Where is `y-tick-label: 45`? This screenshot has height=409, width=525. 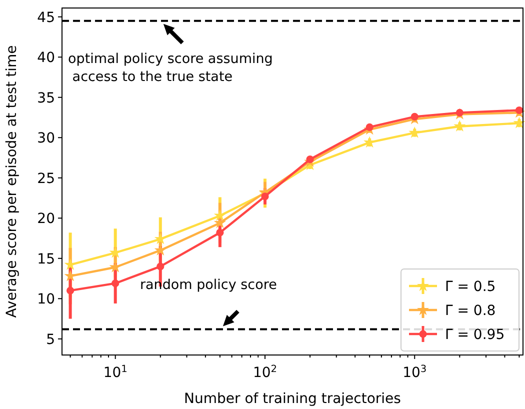 y-tick-label: 45 is located at coordinates (46, 18).